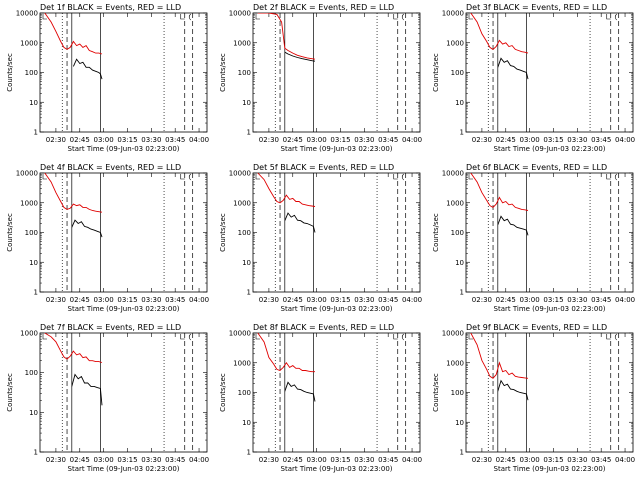 The height and width of the screenshot is (480, 640). Describe the element at coordinates (323, 167) in the screenshot. I see `chart-title: Det 5f BLACK = Events, RED = LLD` at that location.